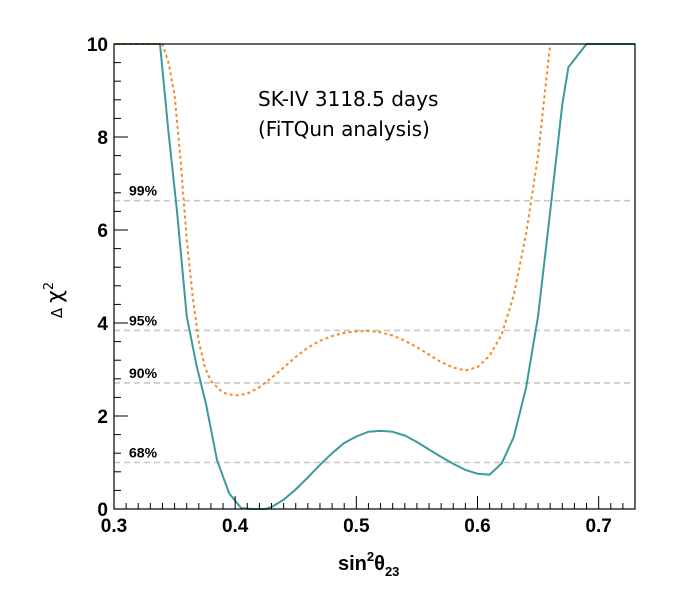 This screenshot has height=600, width=698. Describe the element at coordinates (356, 526) in the screenshot. I see `x-tick-label: 0.5` at that location.